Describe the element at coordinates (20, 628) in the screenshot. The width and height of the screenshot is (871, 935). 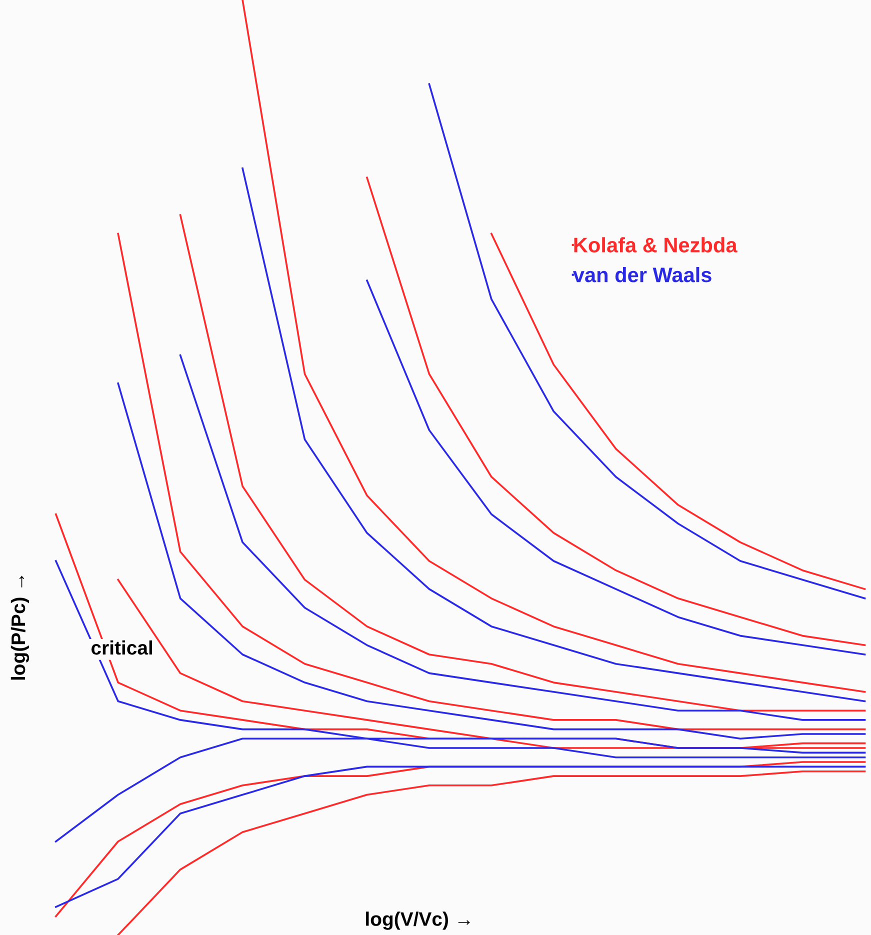
I see `y-axis-title: log(P/Pc) →` at that location.